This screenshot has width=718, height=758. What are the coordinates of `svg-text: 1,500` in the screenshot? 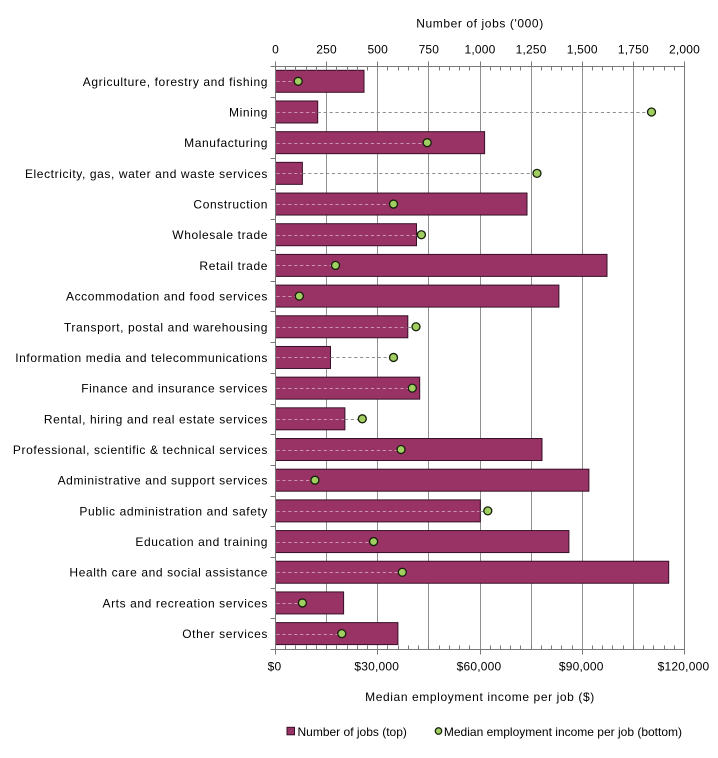 It's located at (582, 50).